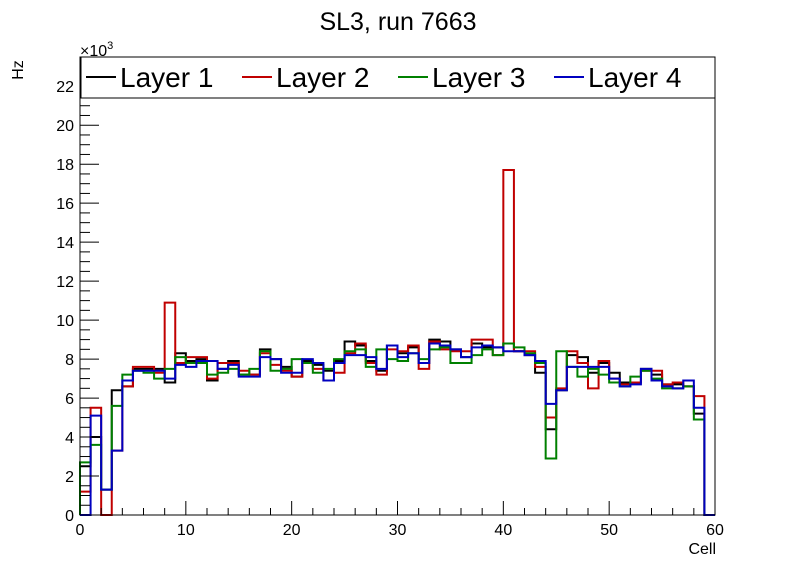  Describe the element at coordinates (69, 477) in the screenshot. I see `y-tick-label: 2` at that location.